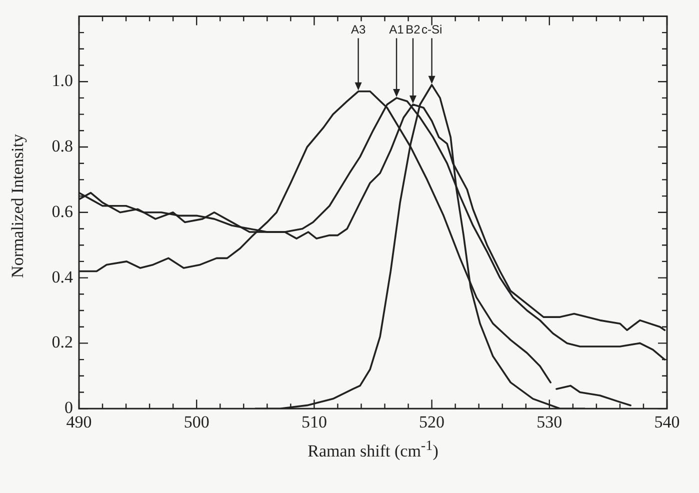 Image resolution: width=699 pixels, height=493 pixels. Describe the element at coordinates (18, 206) in the screenshot. I see `y-axis-title: Normalized Intensity` at that location.